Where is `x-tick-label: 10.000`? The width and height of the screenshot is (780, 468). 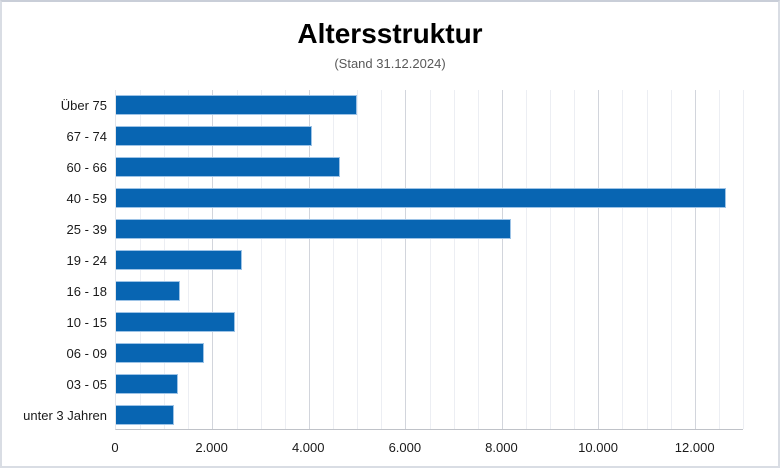
x-tick-label: 10.000 is located at coordinates (598, 447).